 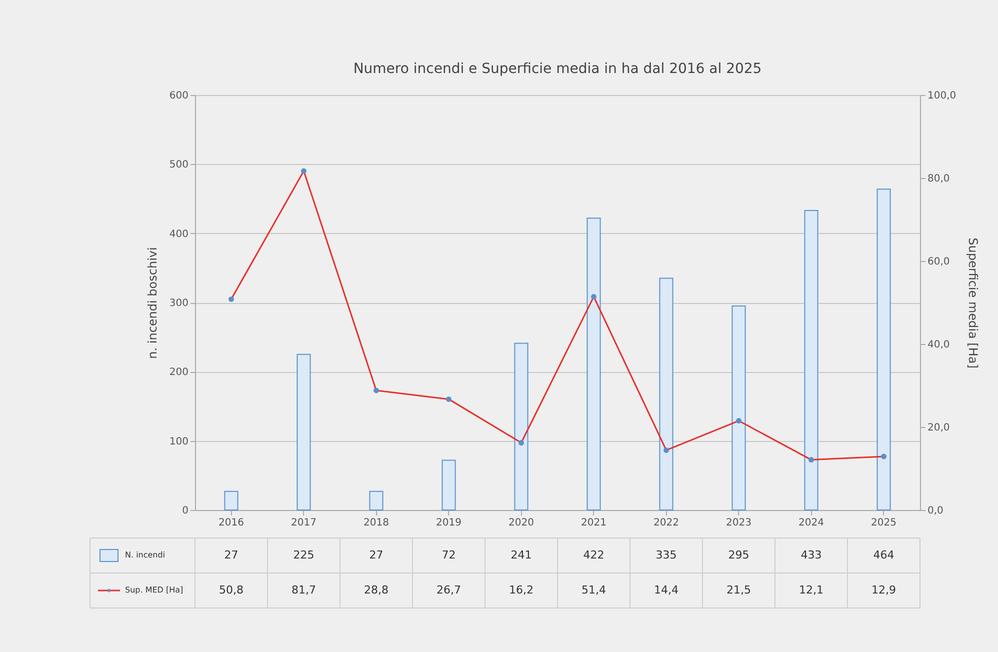 What do you see at coordinates (939, 262) in the screenshot?
I see `y2-tick-label: 60,0` at bounding box center [939, 262].